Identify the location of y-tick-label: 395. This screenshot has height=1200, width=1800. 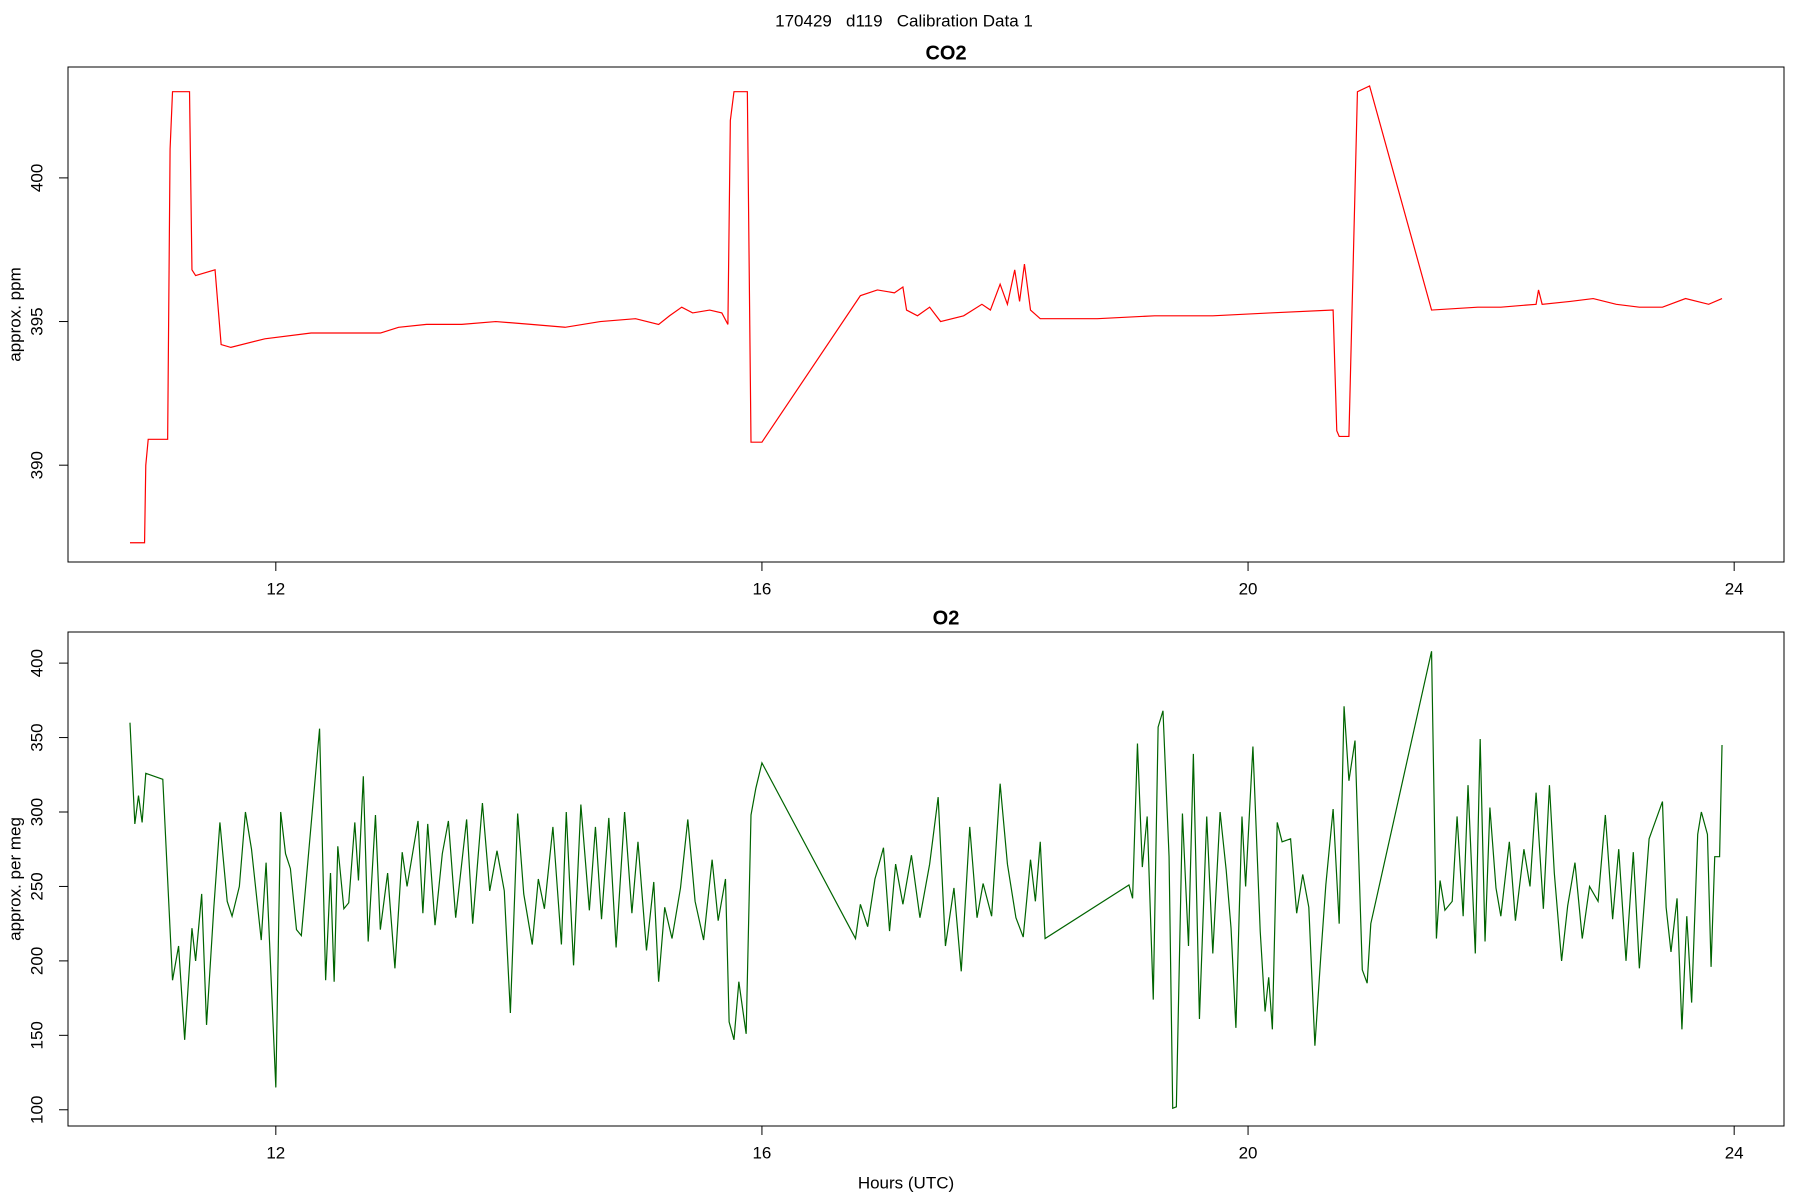
(36, 321).